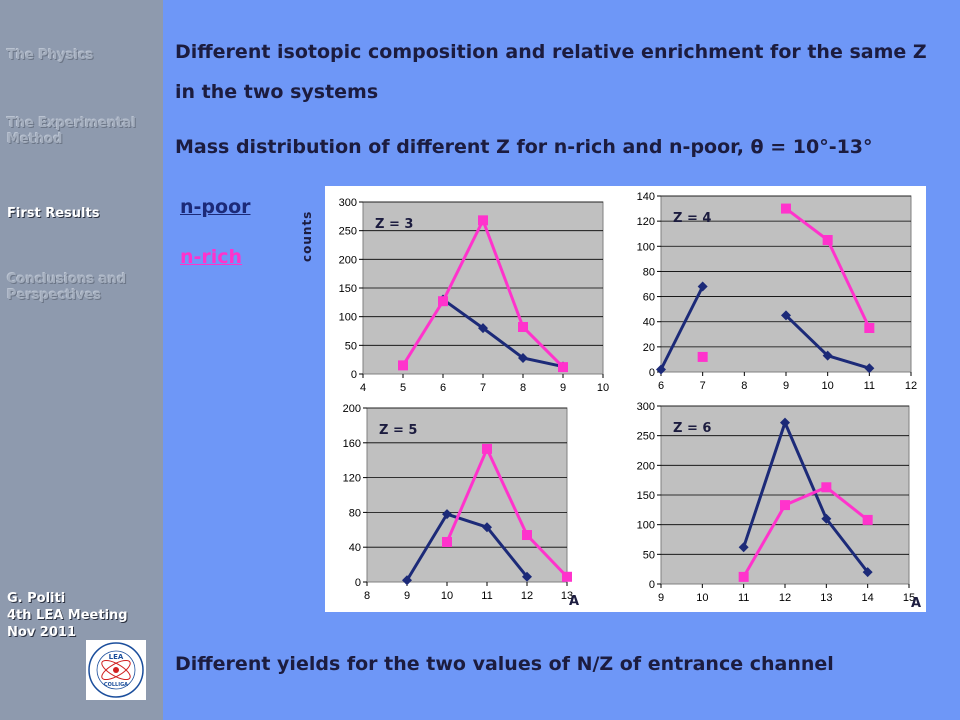  What do you see at coordinates (403, 388) in the screenshot?
I see `x-tick-label: 5` at bounding box center [403, 388].